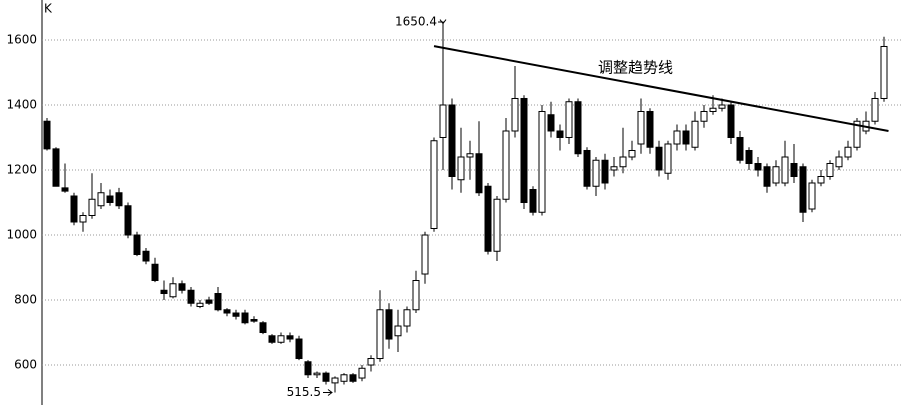  I want to click on trendline, so click(661, 88).